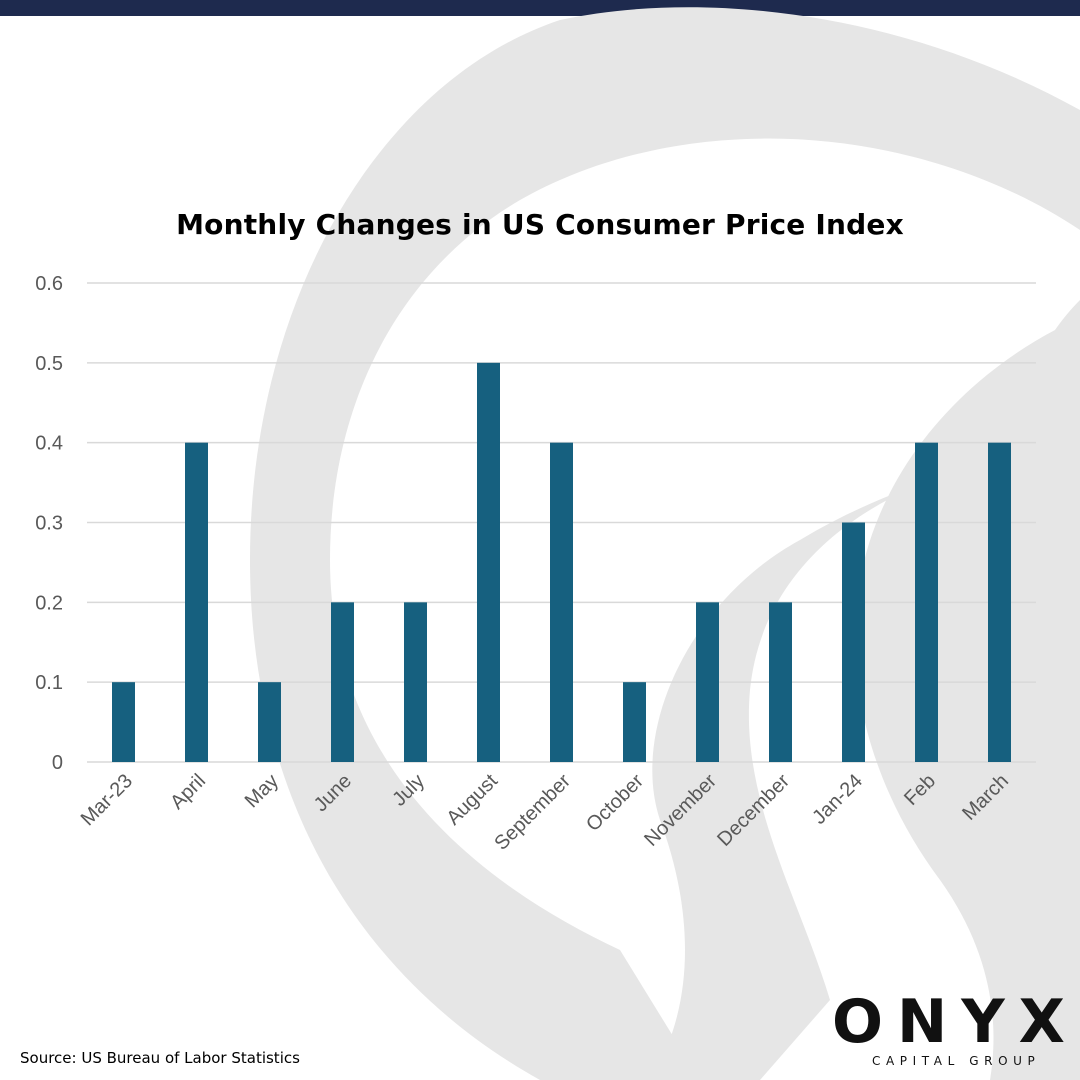 The height and width of the screenshot is (1080, 1080). Describe the element at coordinates (188, 792) in the screenshot. I see `x-tick-label: April` at that location.